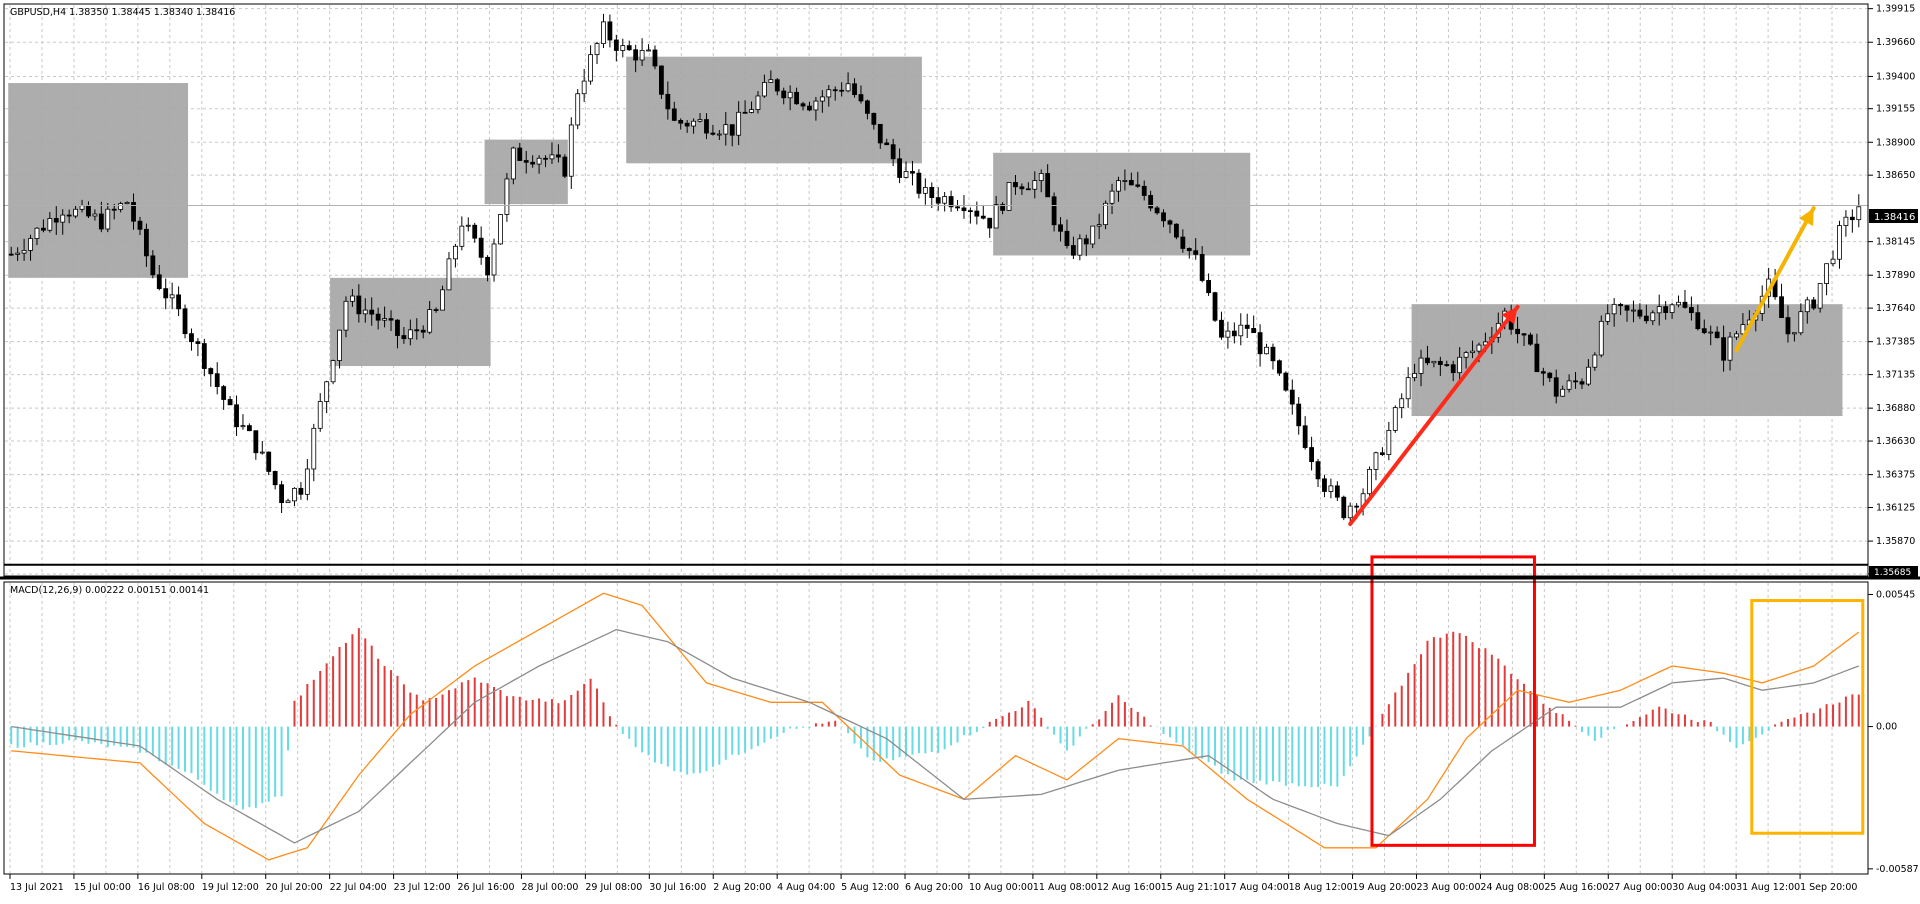 This screenshot has height=904, width=1920. I want to click on macd-tick-label: -0.00587, so click(1897, 869).